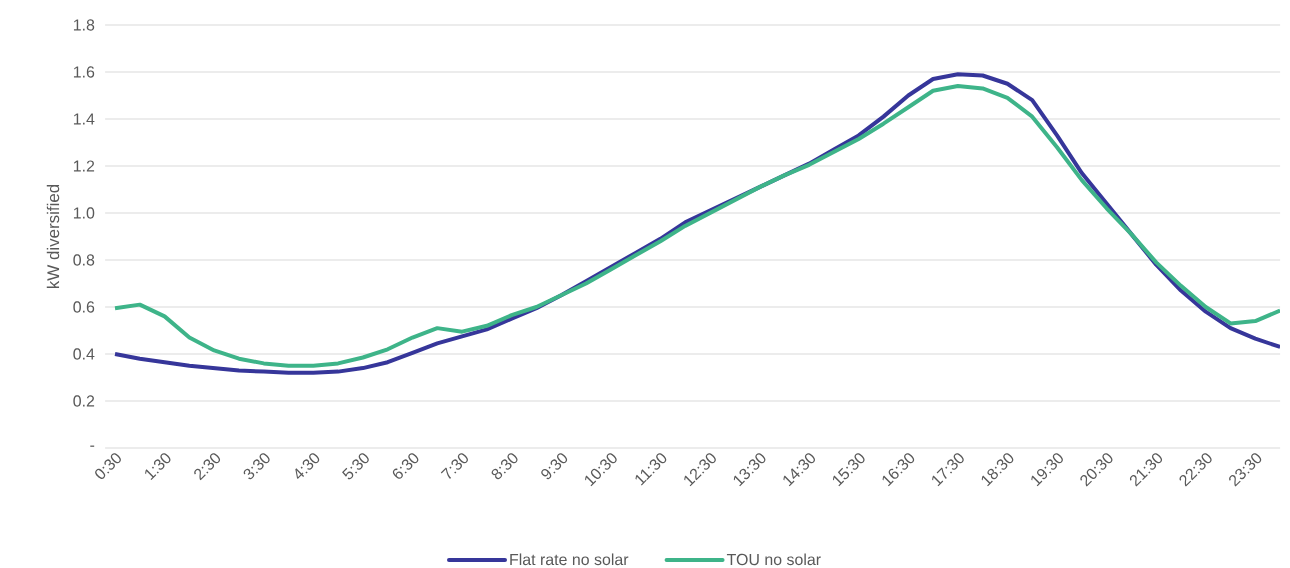  Describe the element at coordinates (84, 119) in the screenshot. I see `y-tick-label: 1.4` at that location.